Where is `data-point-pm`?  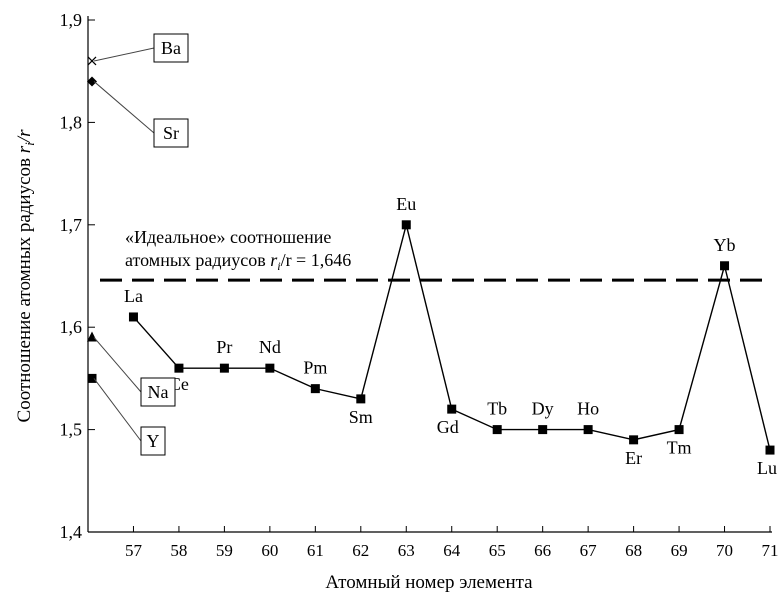 data-point-pm is located at coordinates (315, 389).